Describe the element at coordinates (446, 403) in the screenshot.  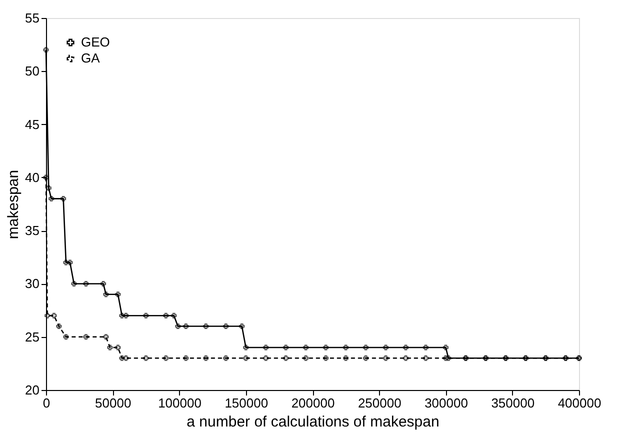
I see `x-tick-label: 300000` at that location.